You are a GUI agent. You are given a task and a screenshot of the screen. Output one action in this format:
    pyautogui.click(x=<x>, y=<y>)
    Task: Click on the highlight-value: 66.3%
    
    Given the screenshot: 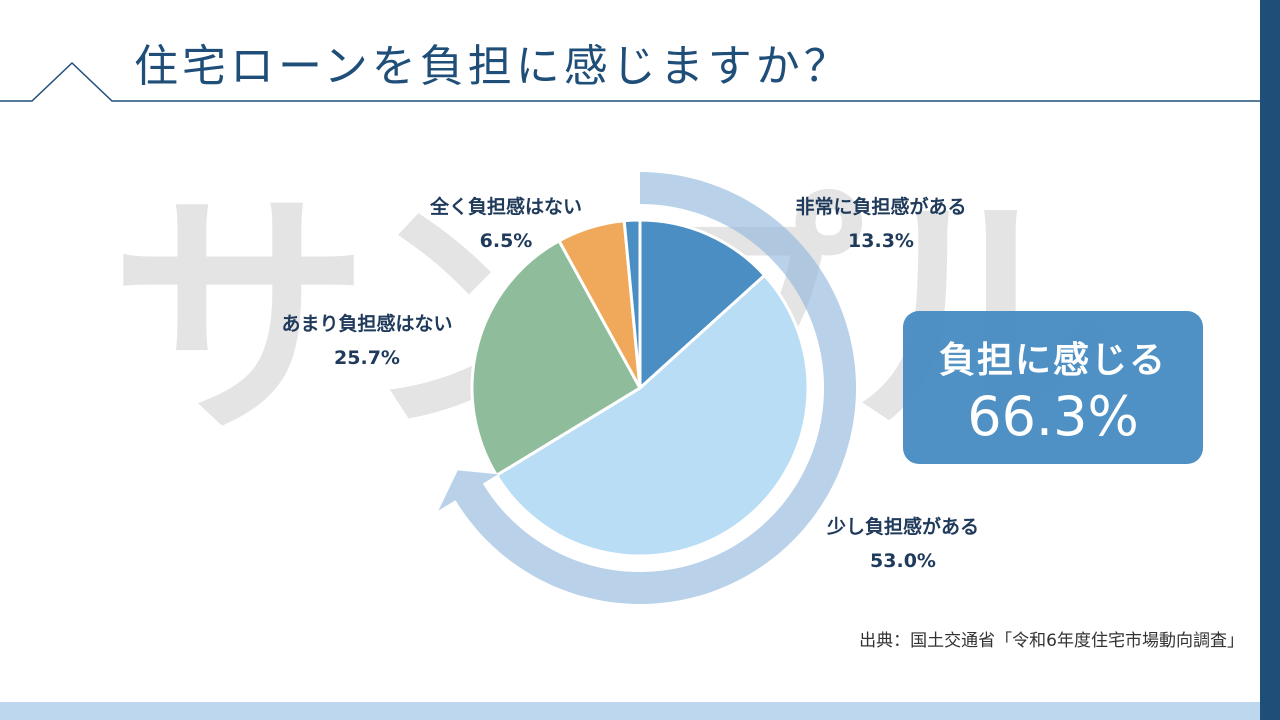 What is the action you would take?
    pyautogui.click(x=1053, y=416)
    